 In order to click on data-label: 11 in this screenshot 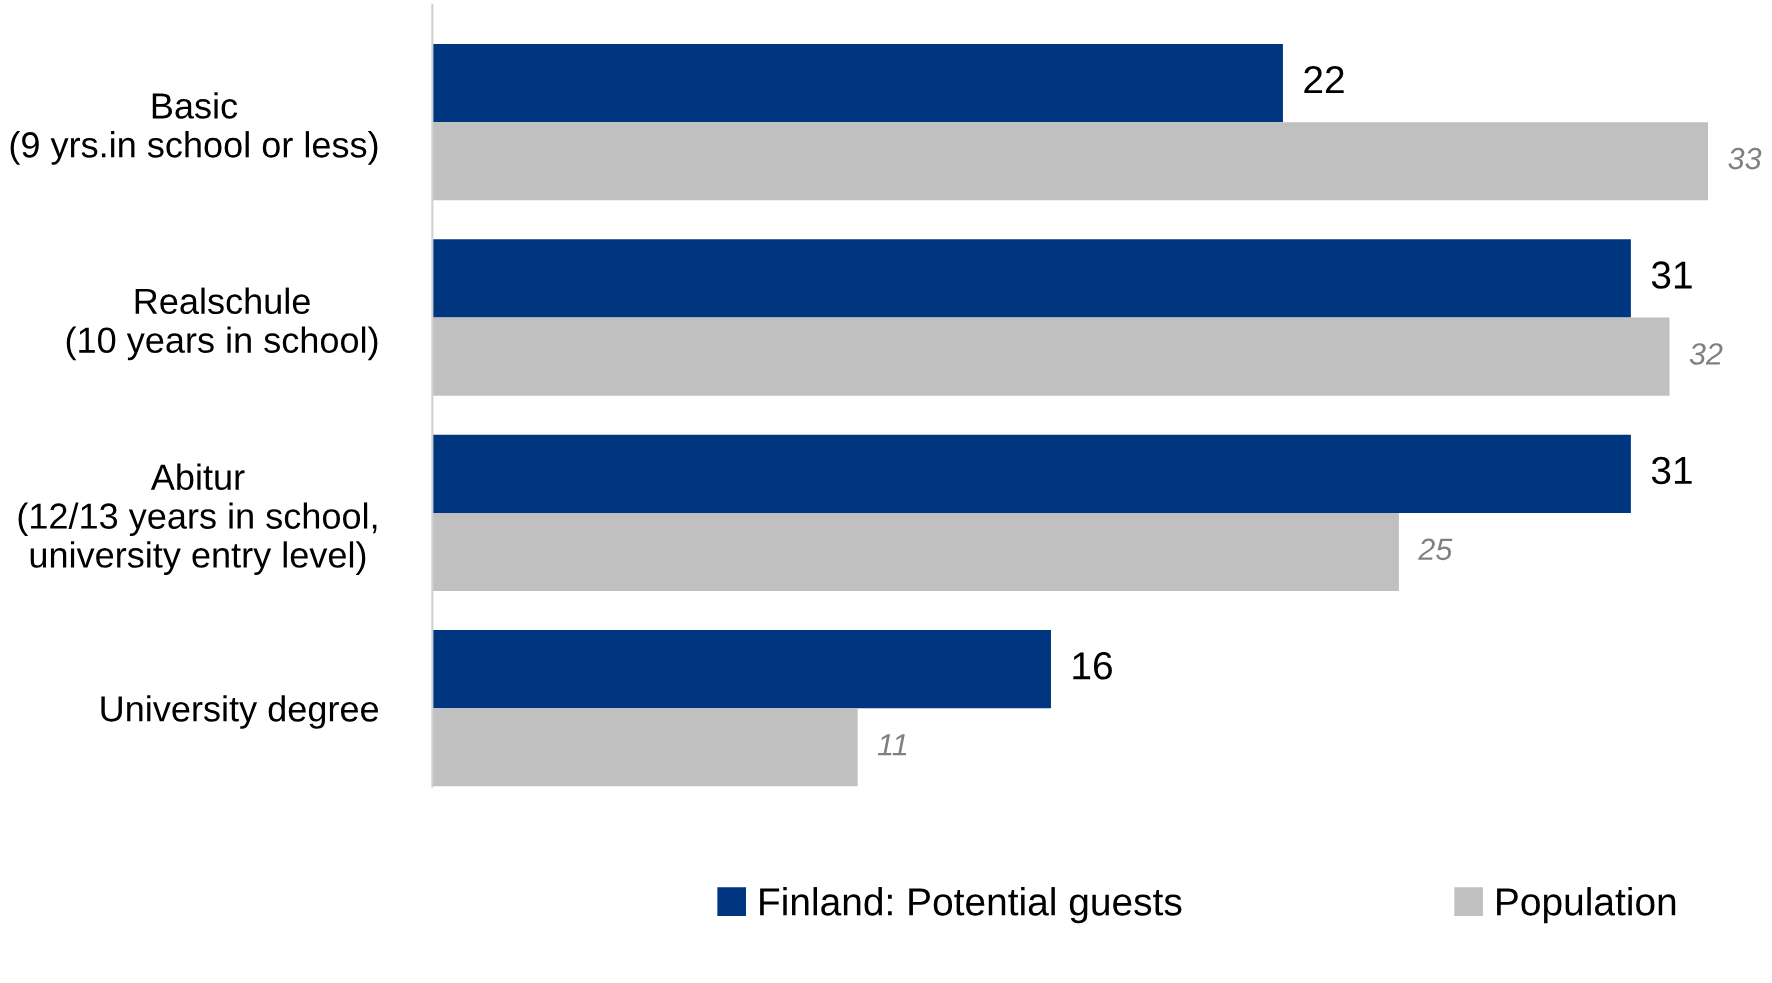, I will do `click(892, 745)`.